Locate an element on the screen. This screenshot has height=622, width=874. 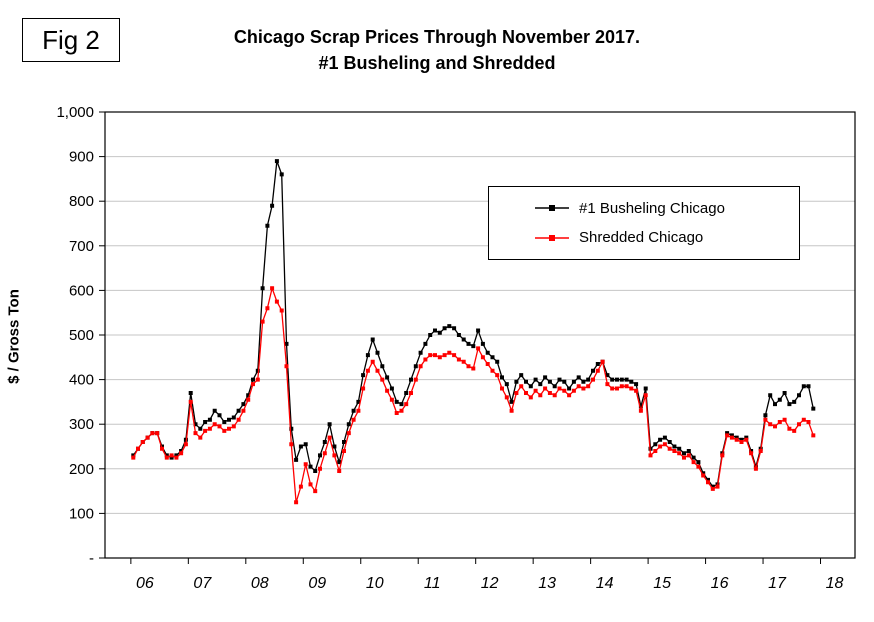
x-tick-label: 08 is located at coordinates (260, 583).